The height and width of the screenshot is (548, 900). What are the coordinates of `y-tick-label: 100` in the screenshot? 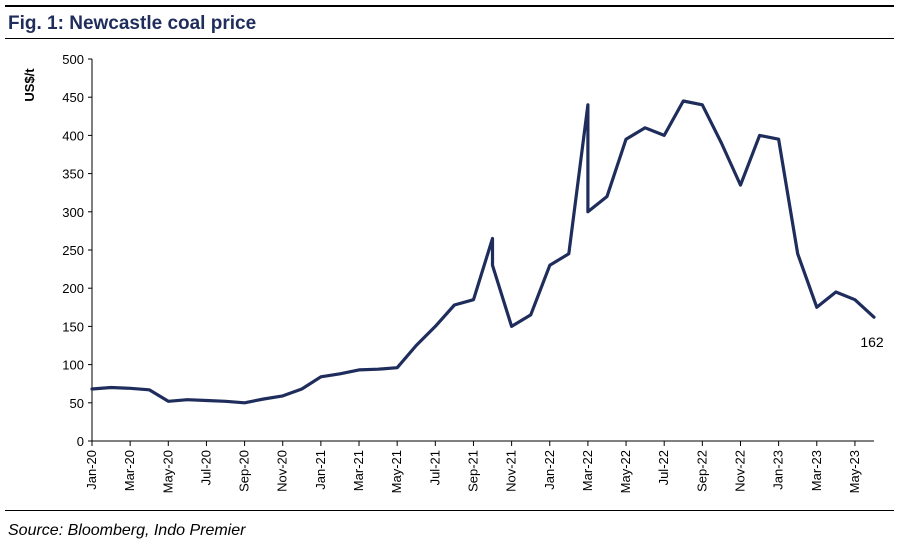 It's located at (73, 365).